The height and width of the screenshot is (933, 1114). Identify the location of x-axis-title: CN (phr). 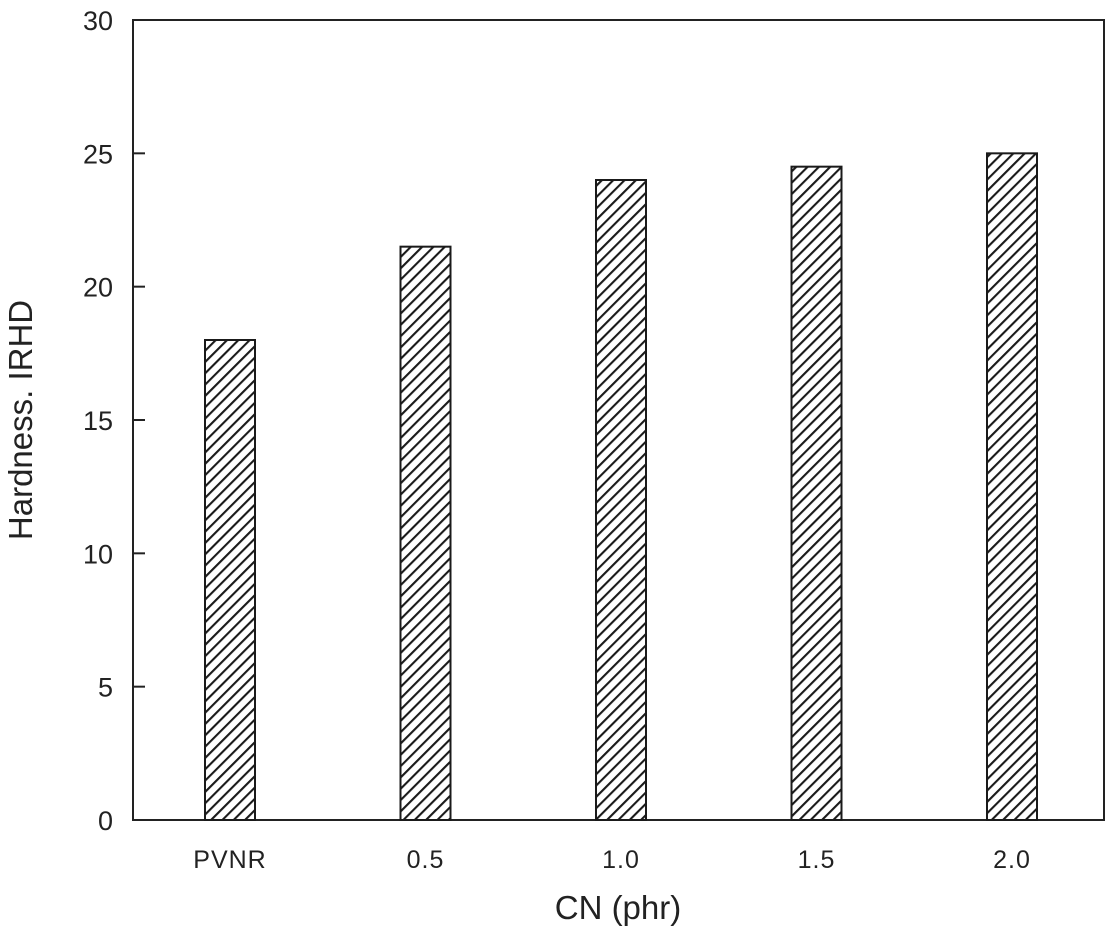
(618, 907).